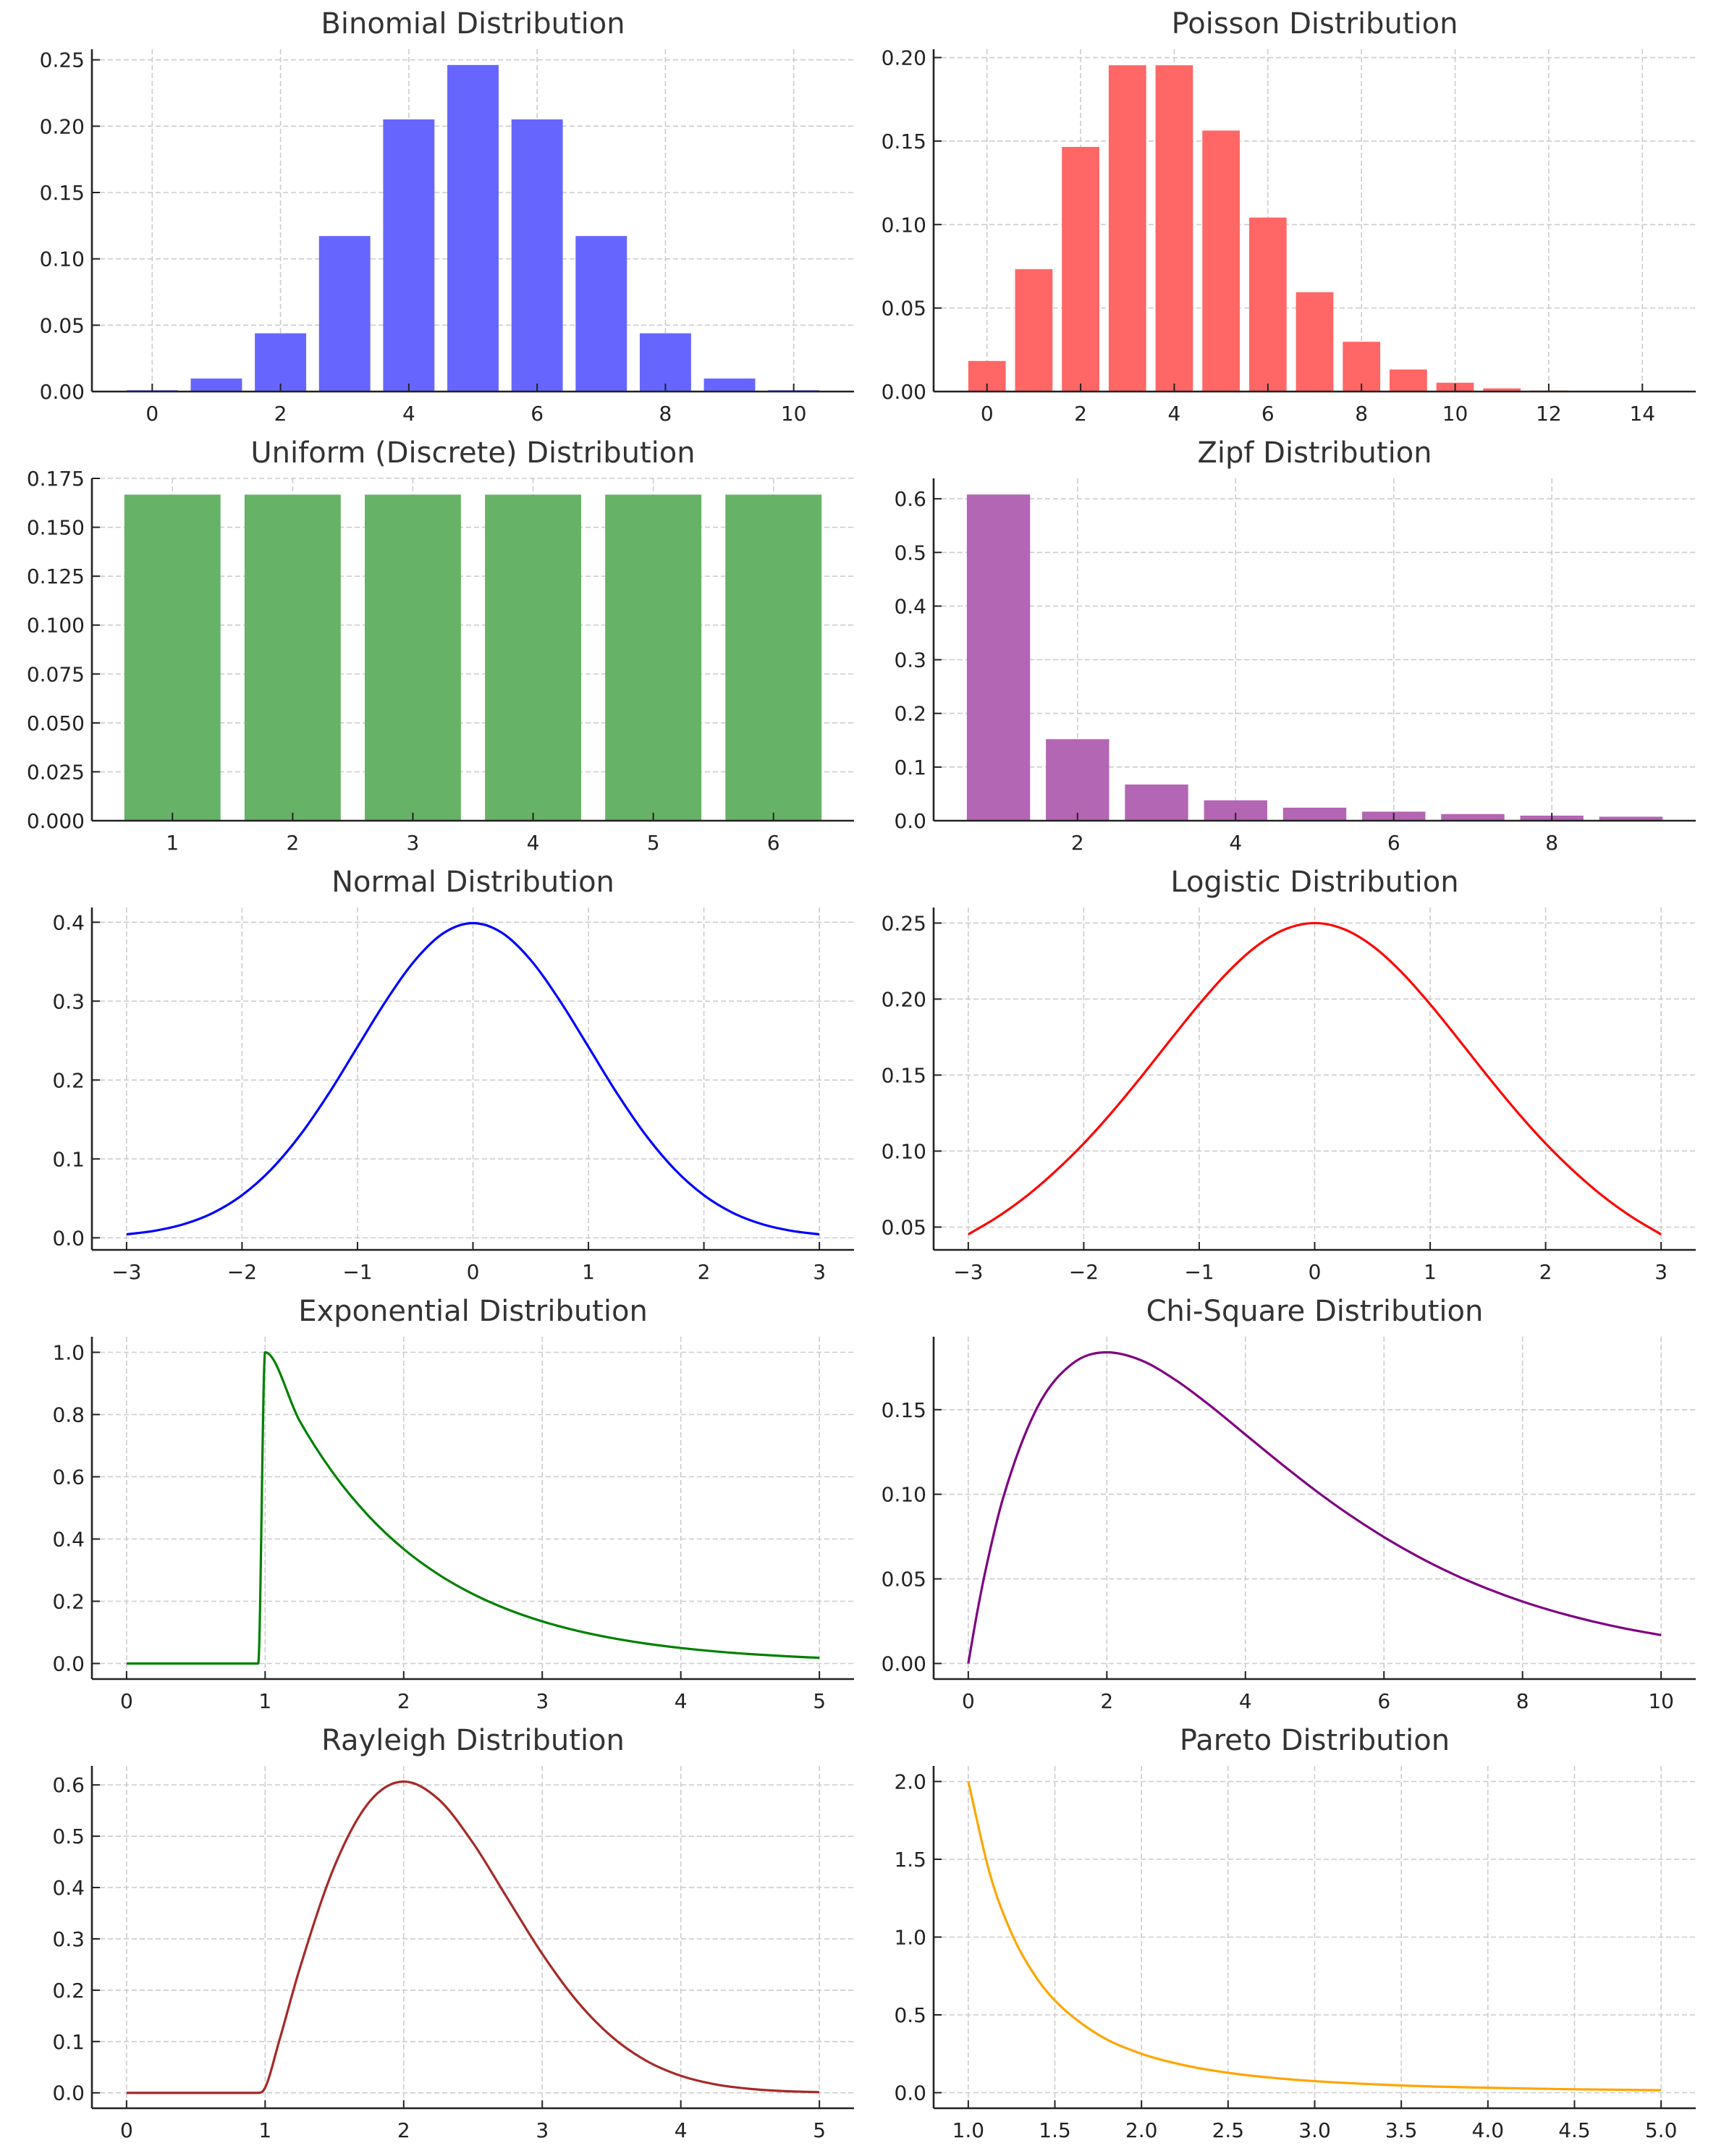 Image resolution: width=1716 pixels, height=2156 pixels. I want to click on x-tick-label: 2.5, so click(1228, 2130).